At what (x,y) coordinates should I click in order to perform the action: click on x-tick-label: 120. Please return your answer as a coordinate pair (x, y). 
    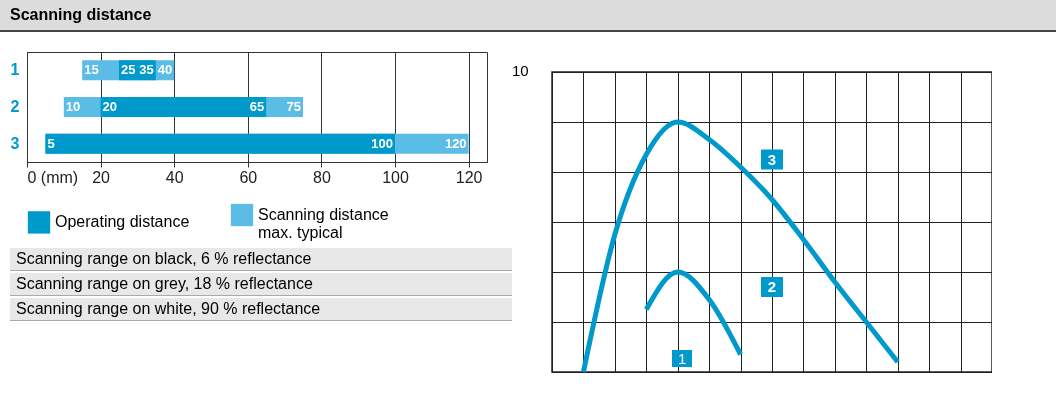
    Looking at the image, I should click on (469, 177).